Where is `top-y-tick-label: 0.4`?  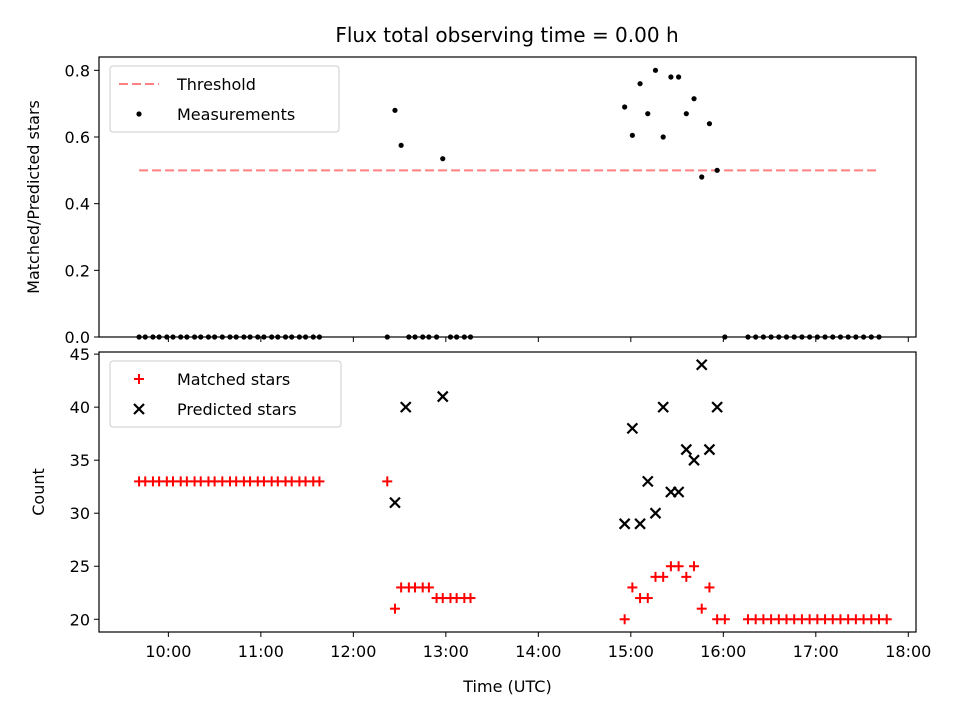
top-y-tick-label: 0.4 is located at coordinates (77, 204).